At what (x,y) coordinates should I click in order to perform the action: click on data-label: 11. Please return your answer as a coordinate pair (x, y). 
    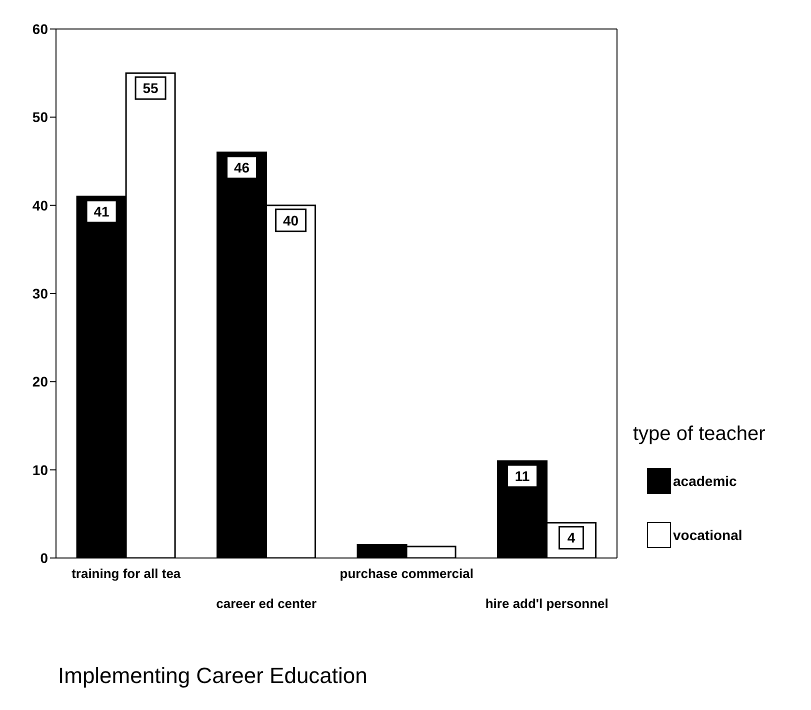
    Looking at the image, I should click on (522, 476).